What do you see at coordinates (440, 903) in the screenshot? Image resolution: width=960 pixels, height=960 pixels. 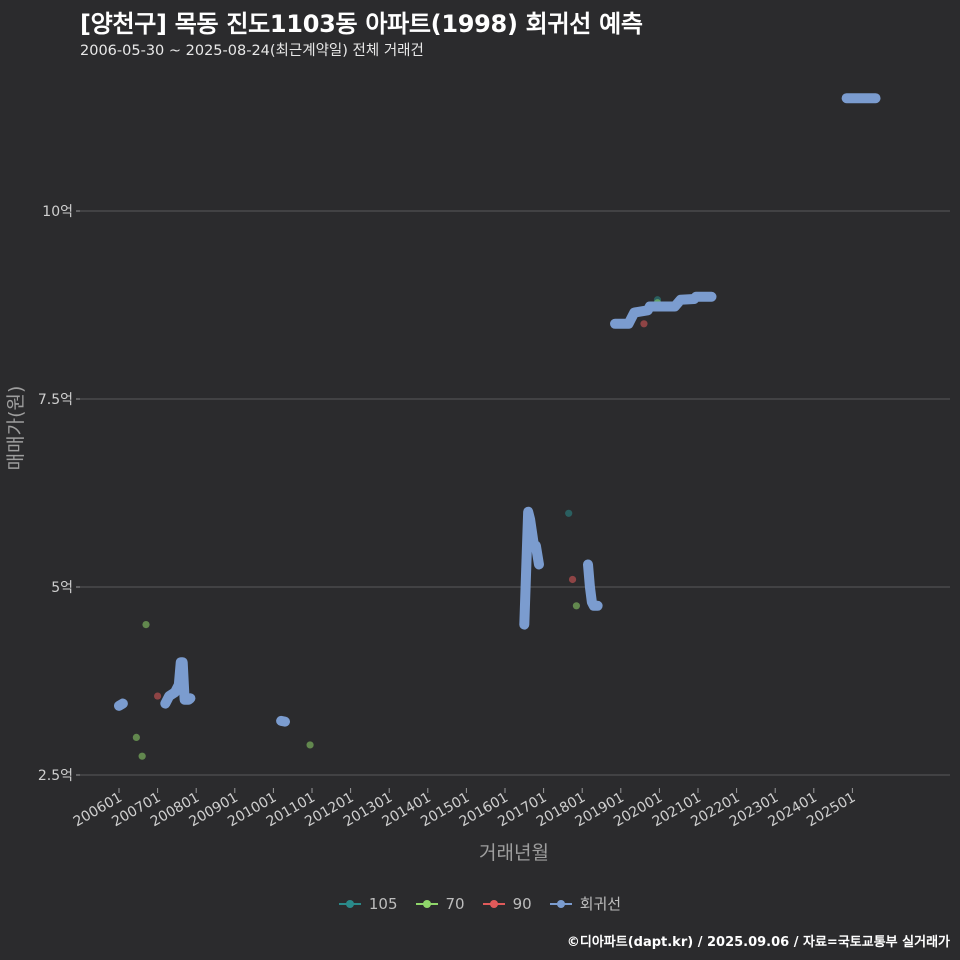 I see `legend-item-70: 70` at bounding box center [440, 903].